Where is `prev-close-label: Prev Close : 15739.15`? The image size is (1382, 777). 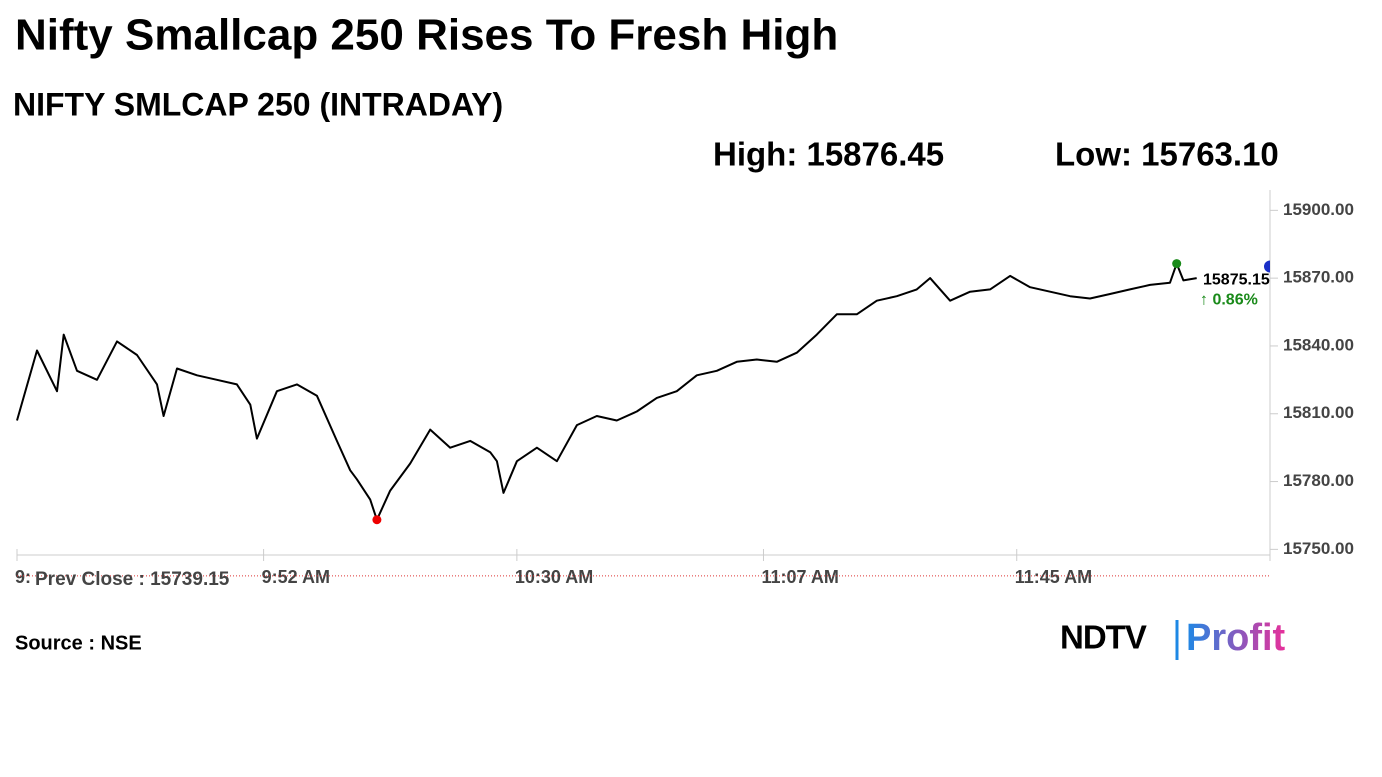
prev-close-label: Prev Close : 15739.15 is located at coordinates (132, 579).